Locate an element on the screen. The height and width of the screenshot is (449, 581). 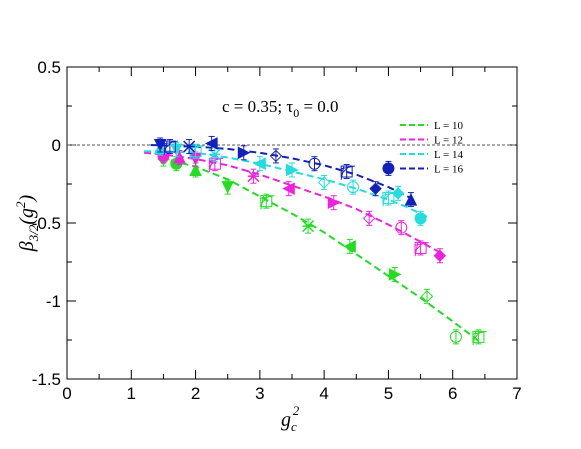
y-axis-title: β3/2(g2) is located at coordinates (27, 223).